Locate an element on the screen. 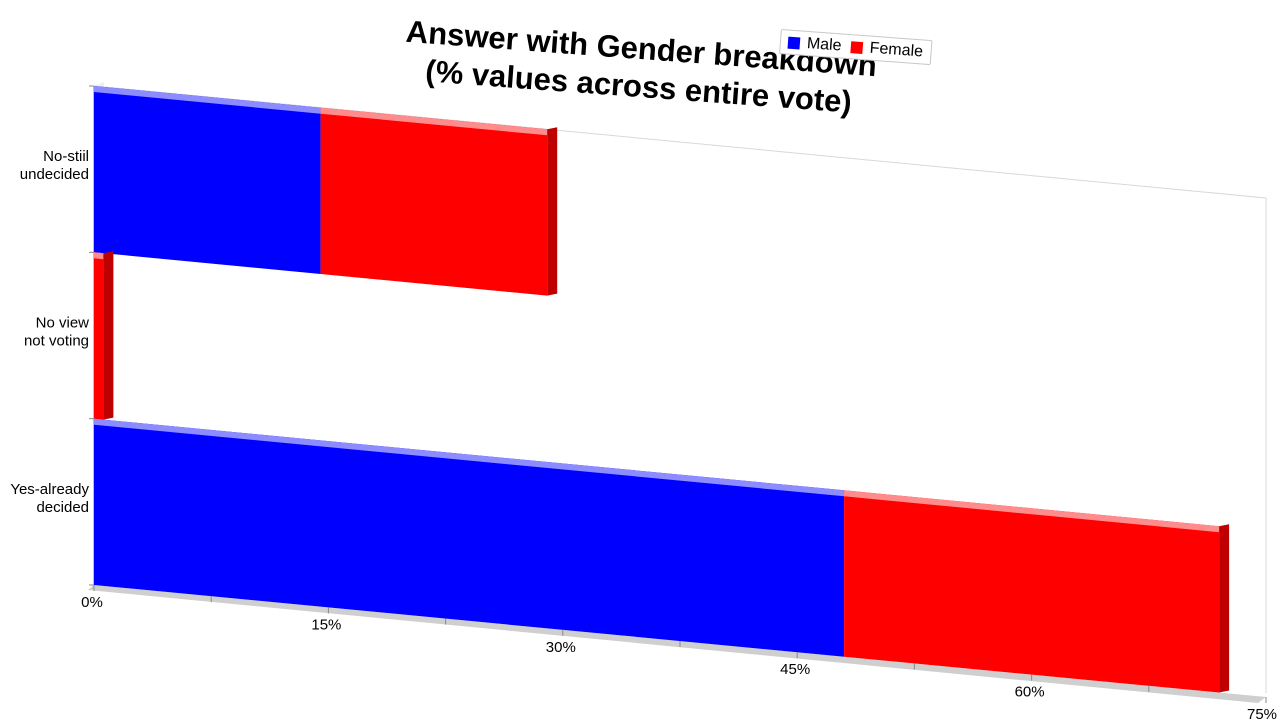  legend-item-female: Female is located at coordinates (887, 49).